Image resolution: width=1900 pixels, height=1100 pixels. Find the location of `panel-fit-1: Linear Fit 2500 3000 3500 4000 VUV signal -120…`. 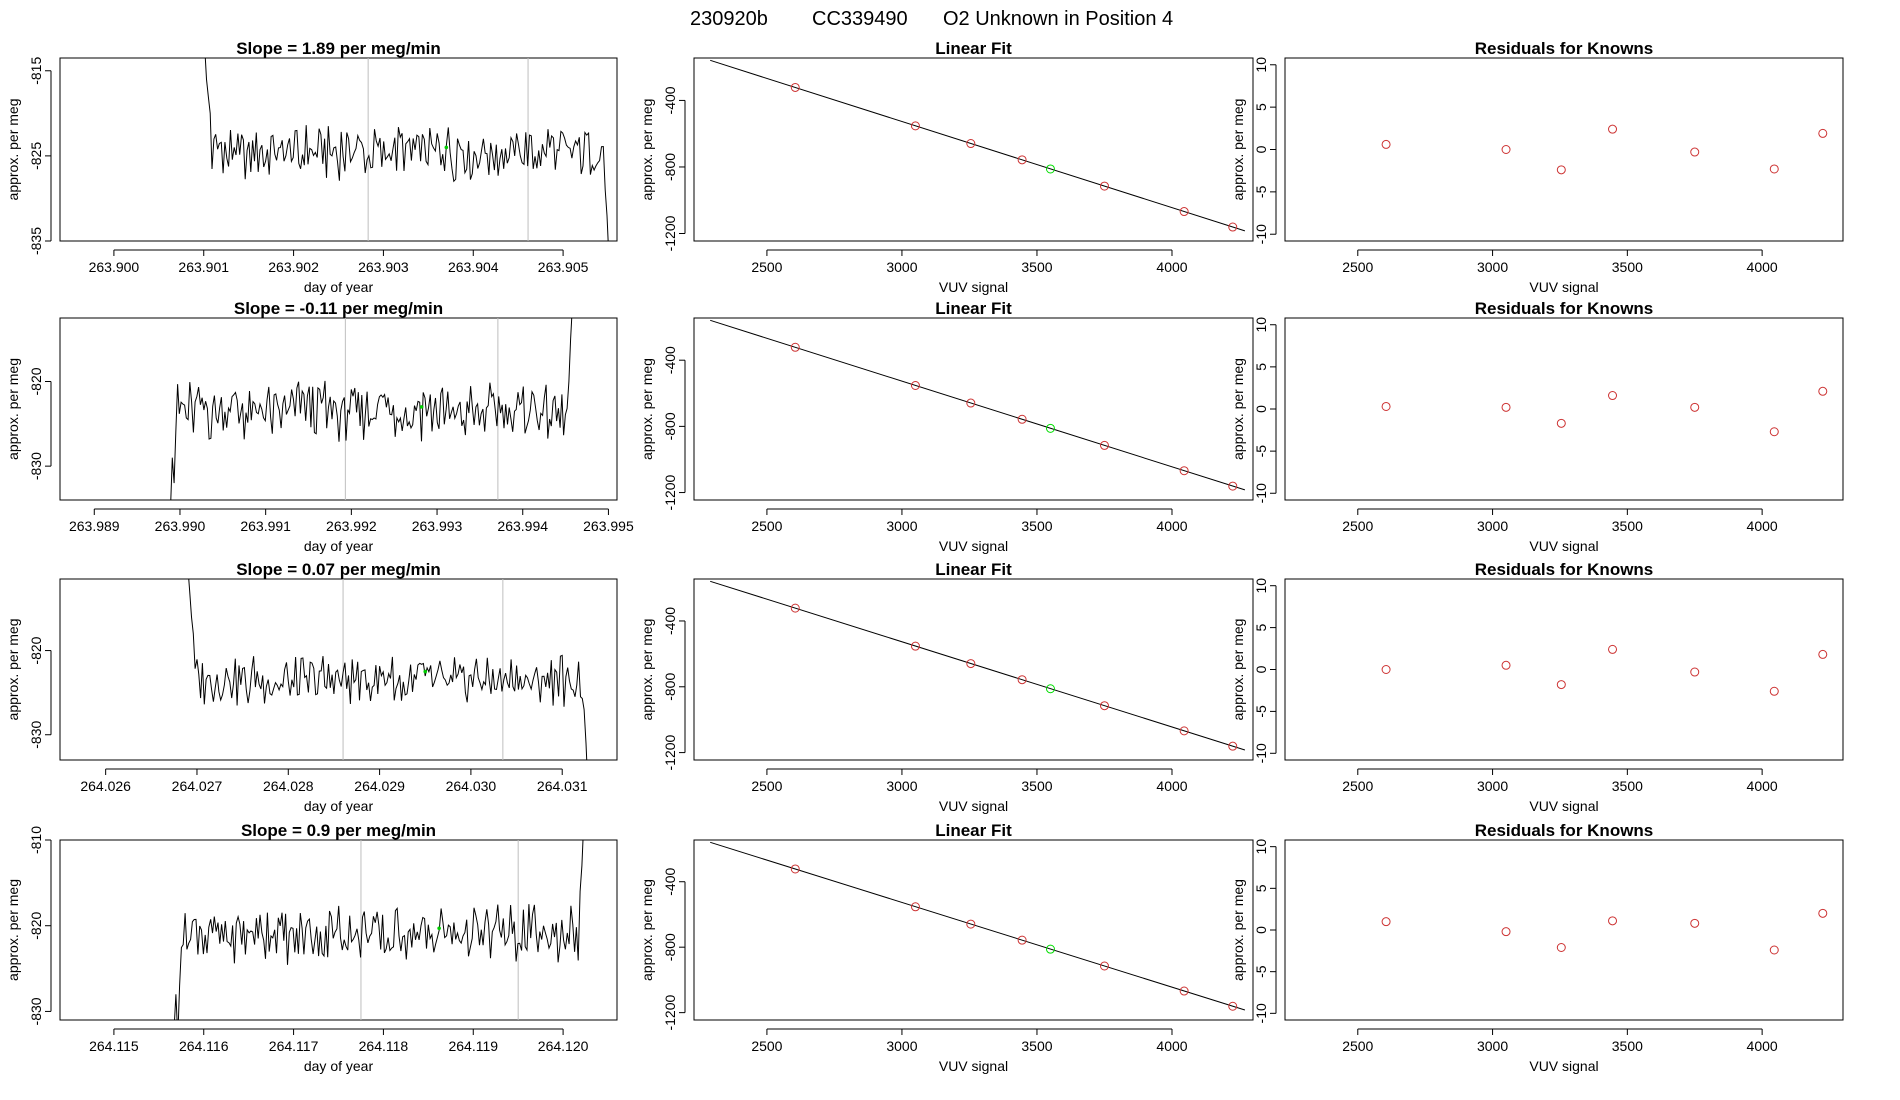

panel-fit-1: Linear Fit 2500 3000 3500 4000 VUV signal -120… is located at coordinates (946, 167).